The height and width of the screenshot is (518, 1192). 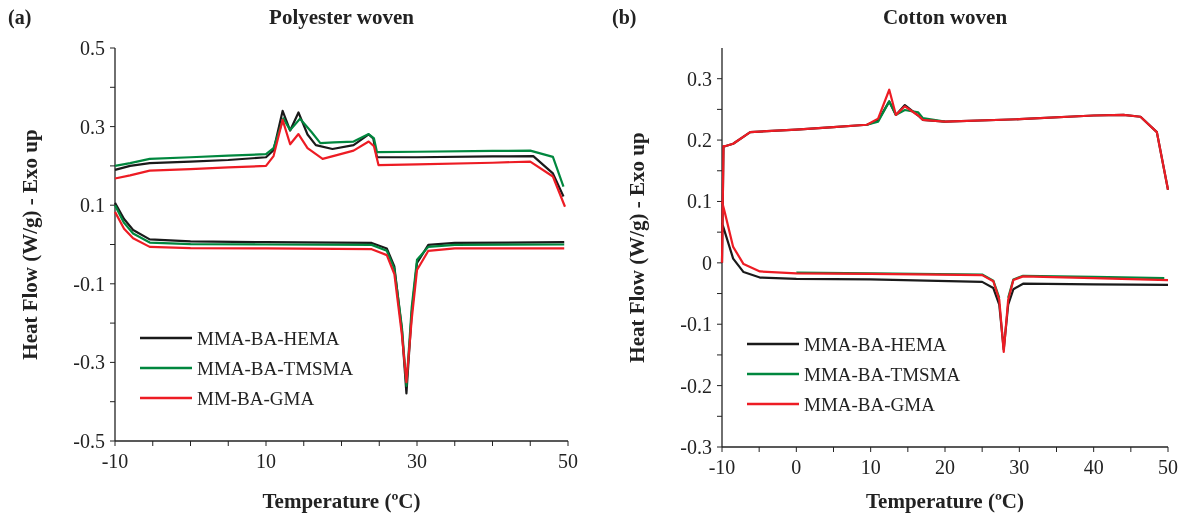 I want to click on chart-title: Polyester woven, so click(x=342, y=17).